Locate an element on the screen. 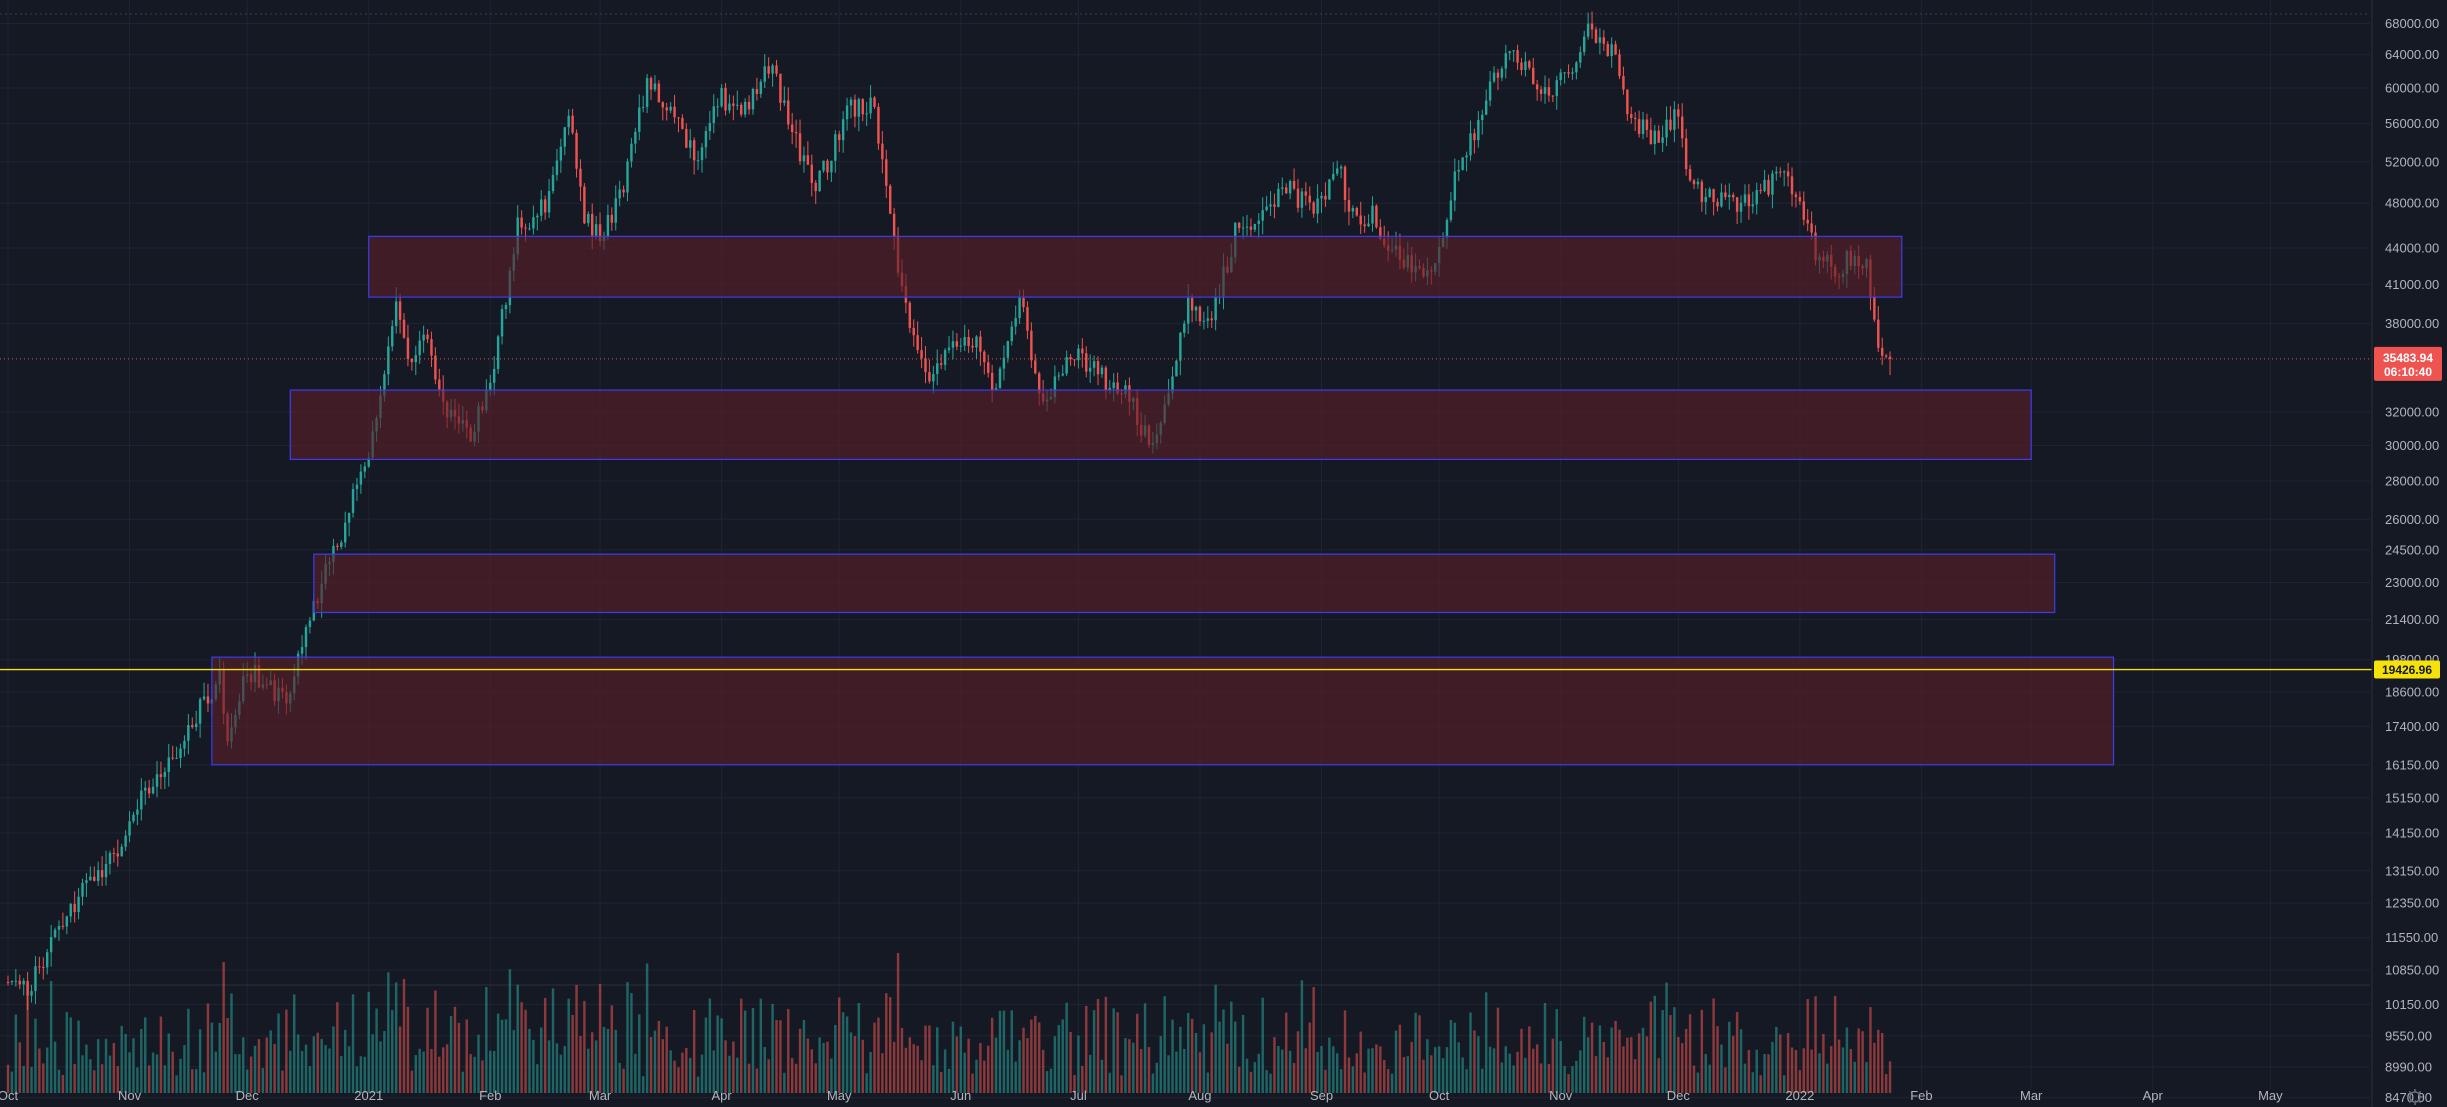  price-tick-label: 68000.00 is located at coordinates (2412, 23).